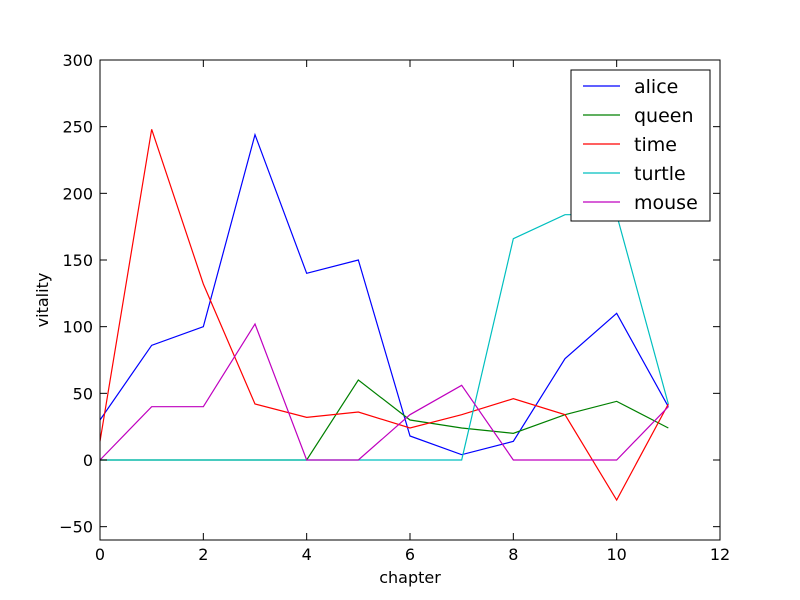  Describe the element at coordinates (203, 554) in the screenshot. I see `x-tick-label: 2` at that location.